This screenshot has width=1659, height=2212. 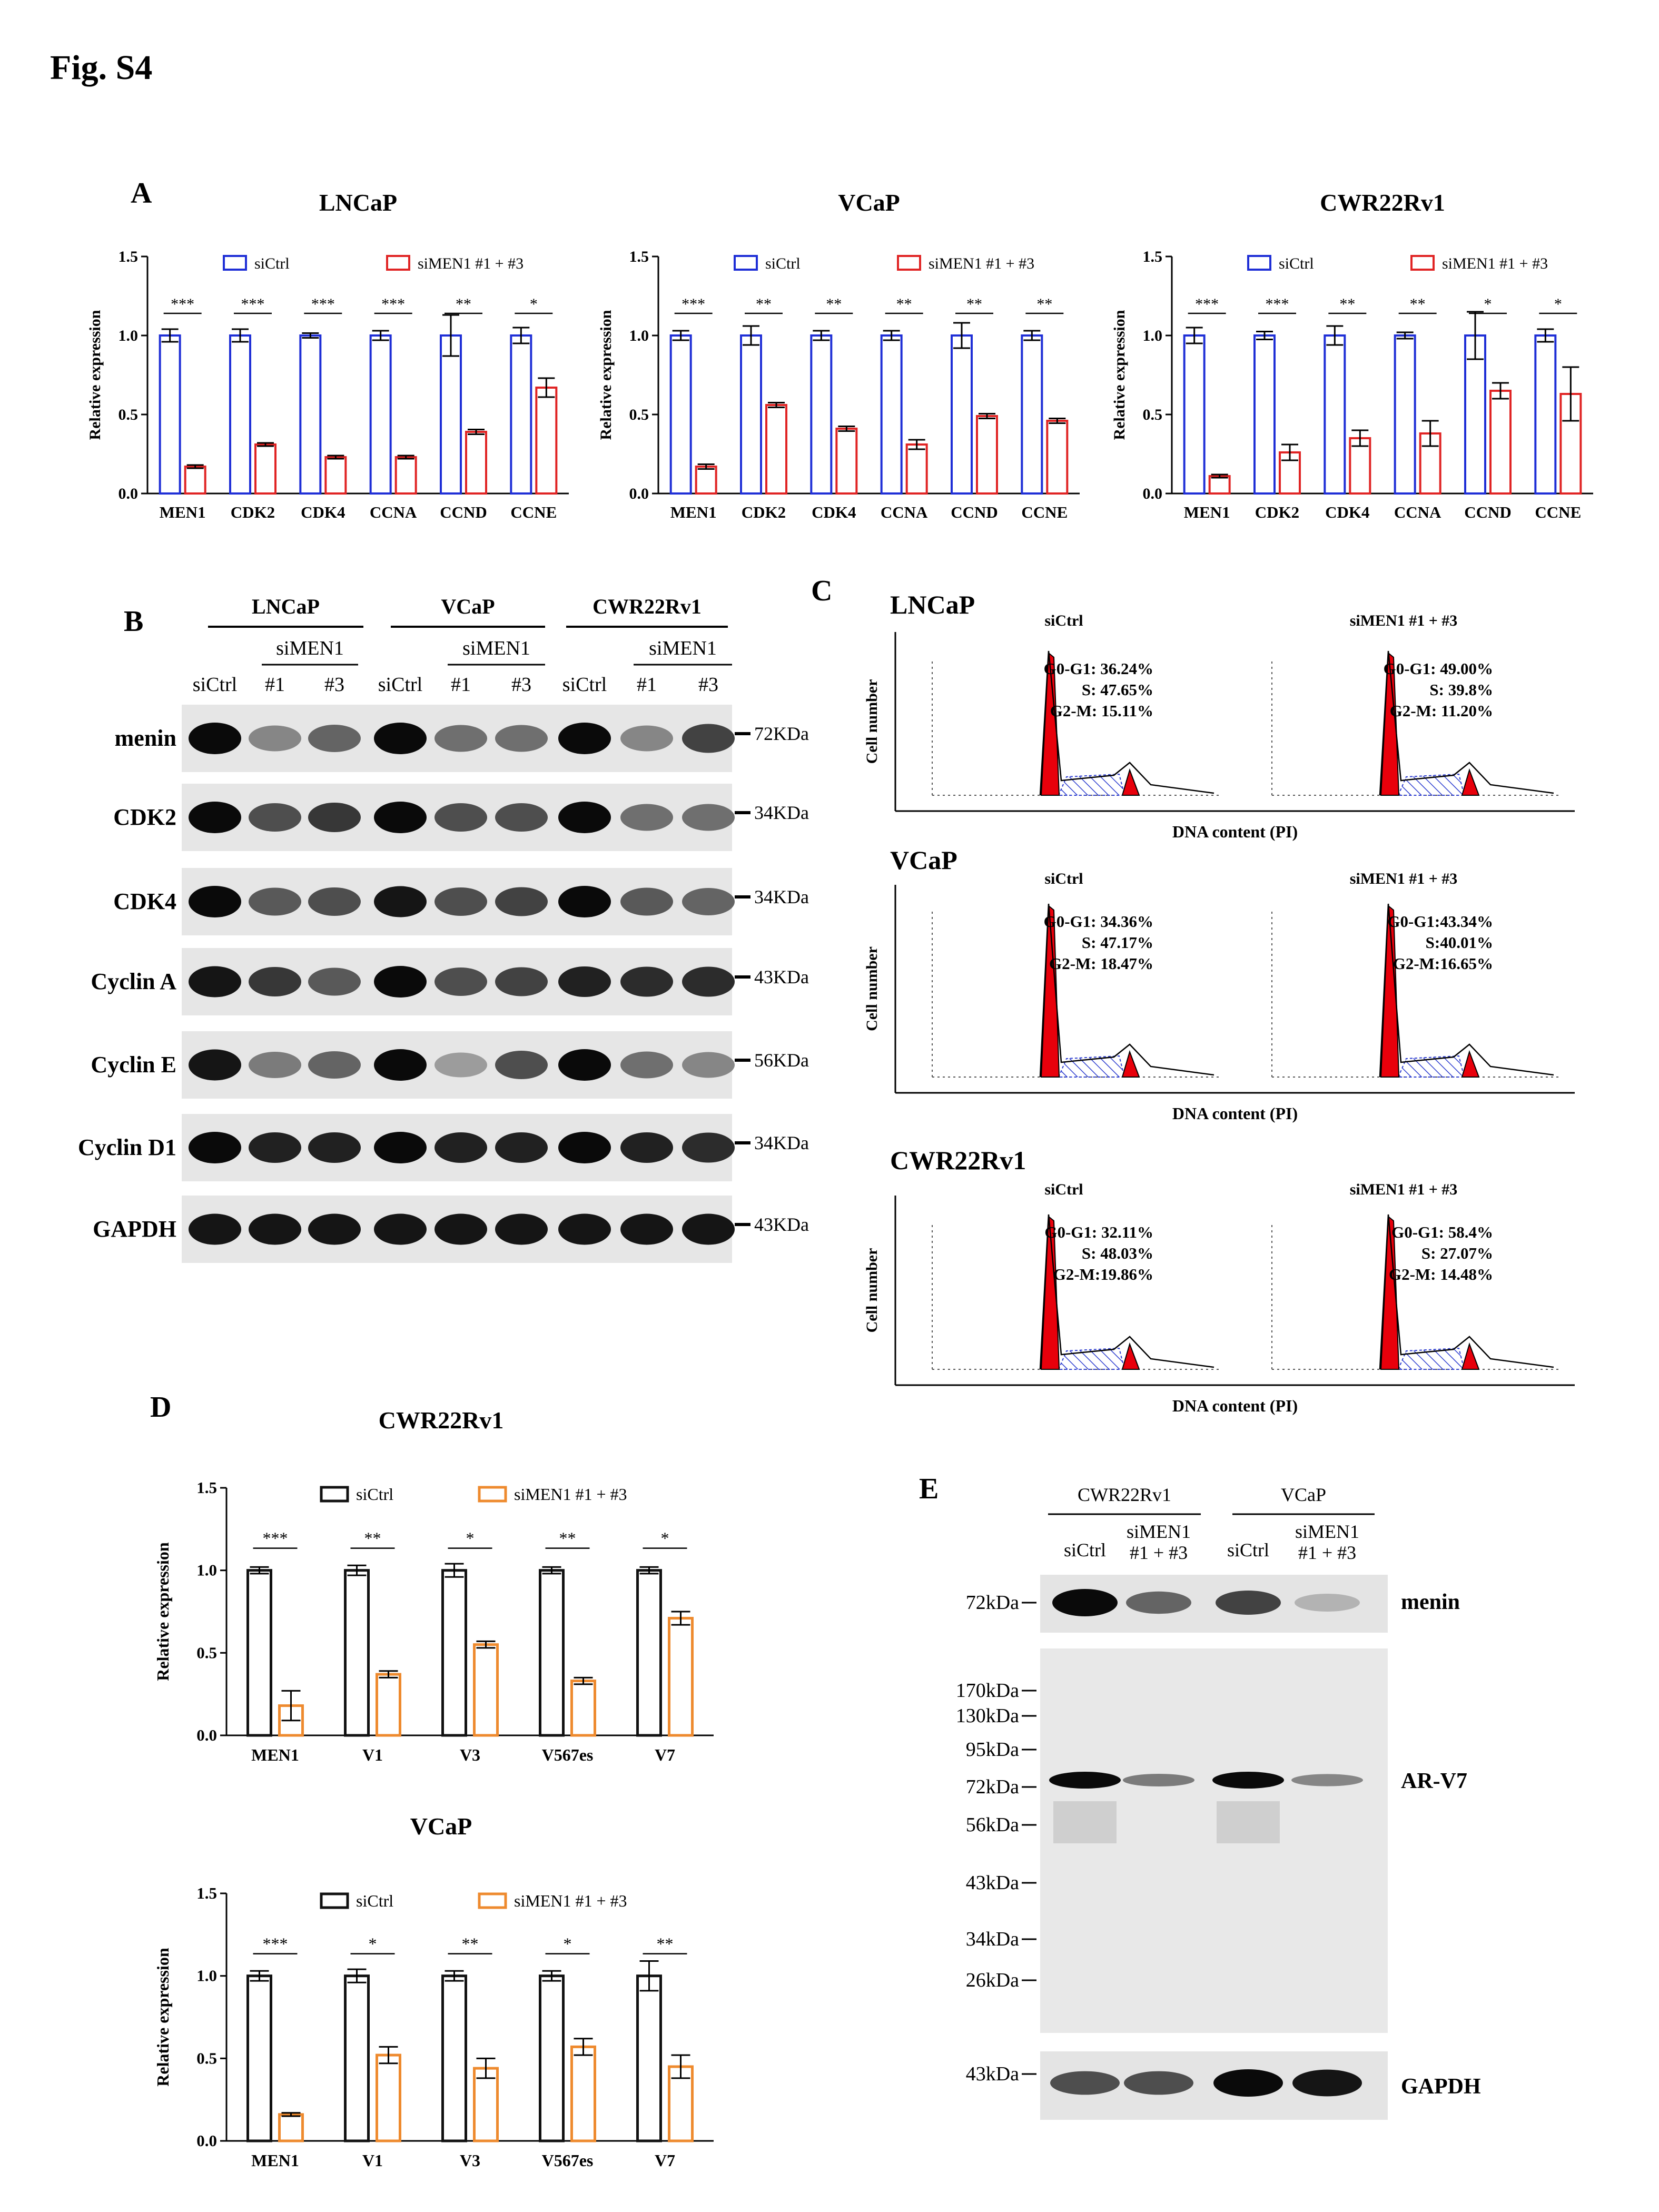 What do you see at coordinates (781, 976) in the screenshot?
I see `size-label: 43KDa` at bounding box center [781, 976].